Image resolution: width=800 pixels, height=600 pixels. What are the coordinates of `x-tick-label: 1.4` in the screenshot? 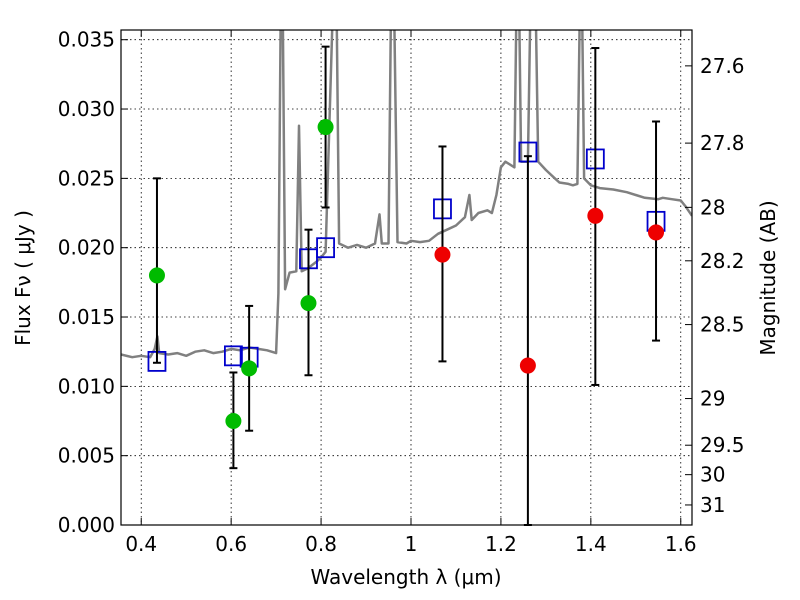 It's located at (591, 544).